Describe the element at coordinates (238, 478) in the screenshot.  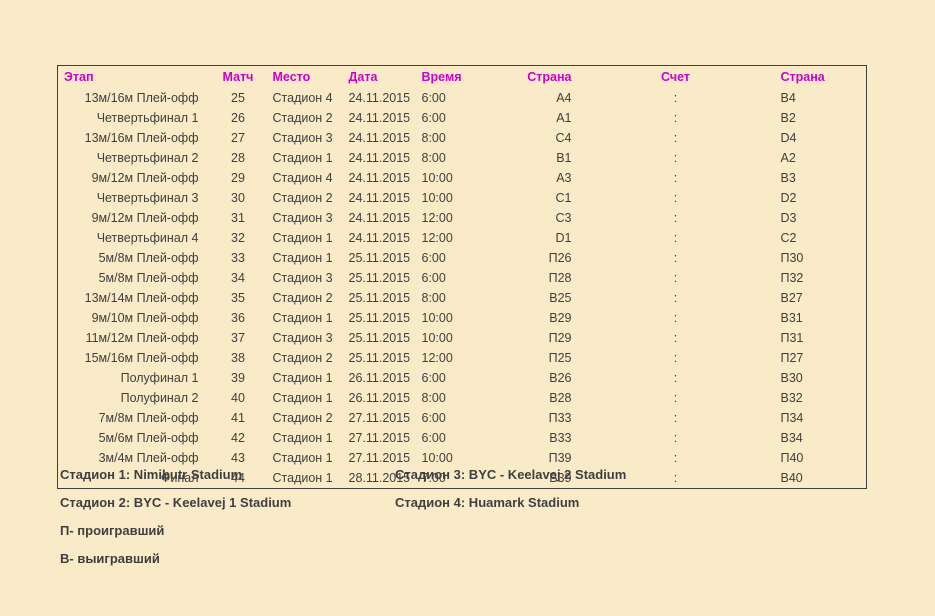
I see `cell-match: 44` at that location.